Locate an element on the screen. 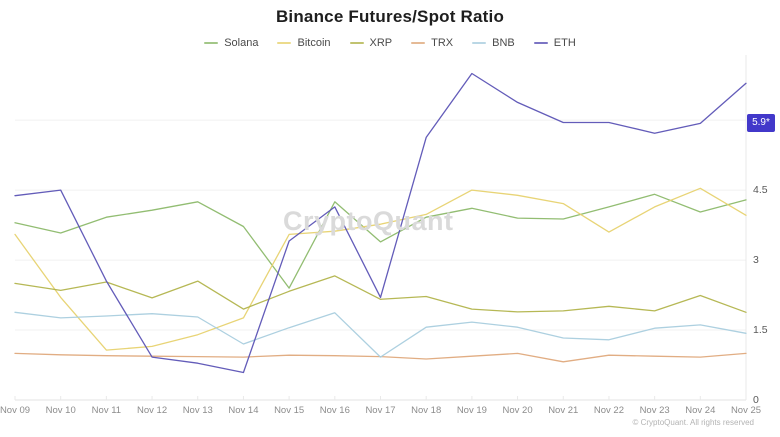 This screenshot has height=437, width=780. legend-item-bnb: BNB is located at coordinates (493, 43).